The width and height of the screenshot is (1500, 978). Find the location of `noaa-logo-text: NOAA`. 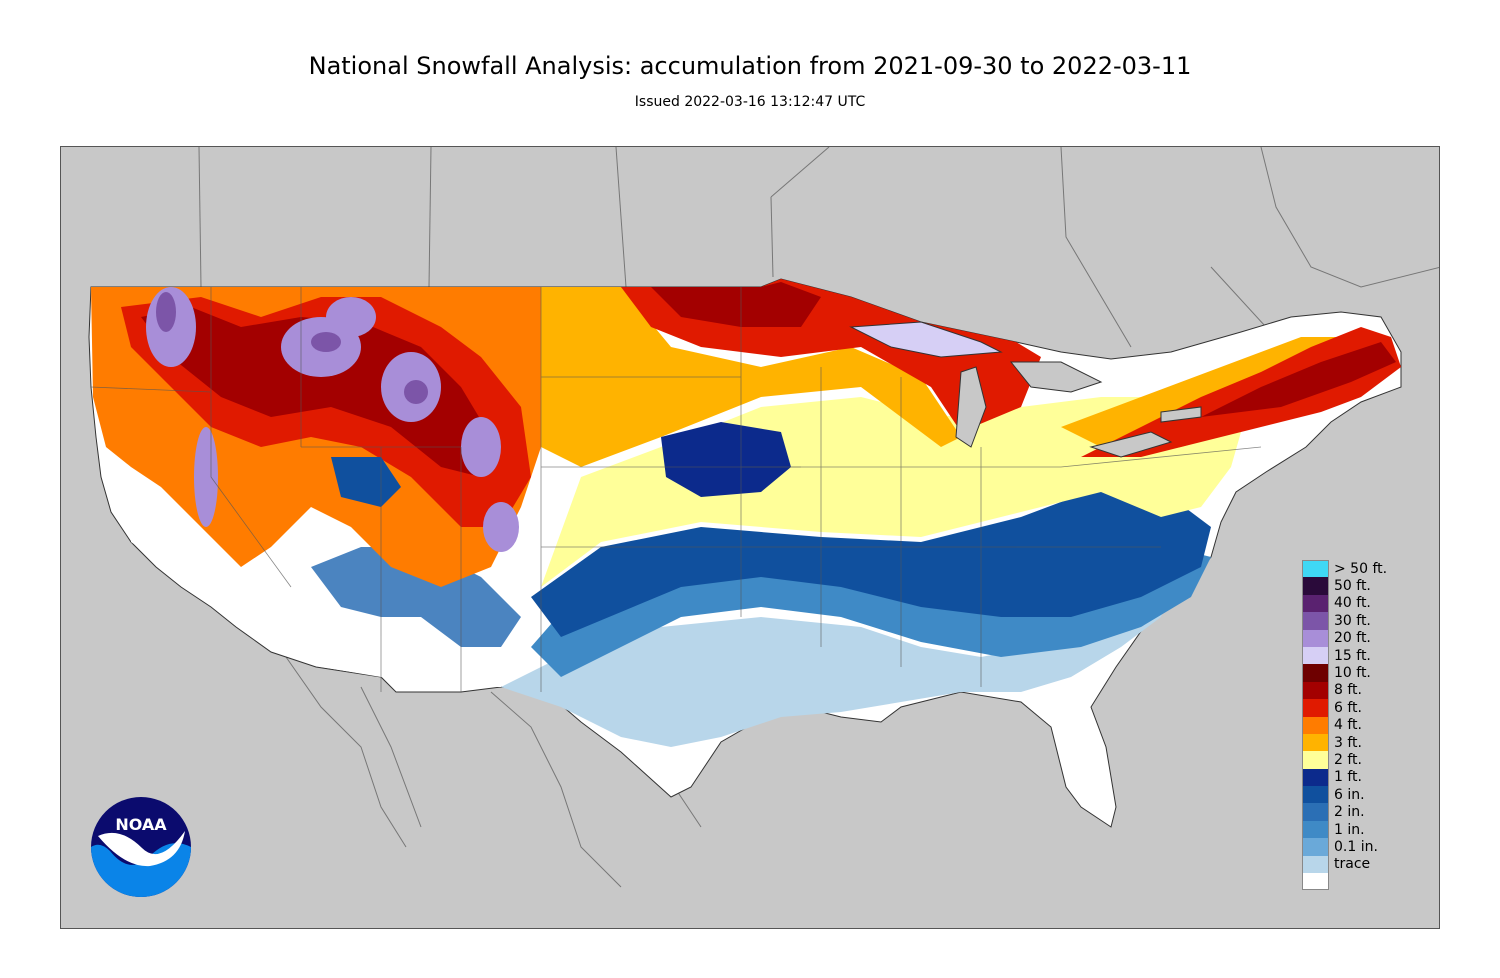

noaa-logo-text: NOAA is located at coordinates (141, 824).